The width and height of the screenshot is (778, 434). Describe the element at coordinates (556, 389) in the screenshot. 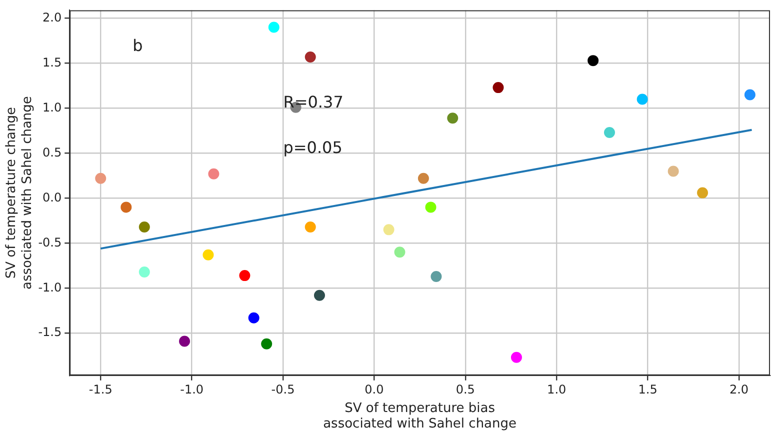

I see `x-tick-label: 1.0` at that location.